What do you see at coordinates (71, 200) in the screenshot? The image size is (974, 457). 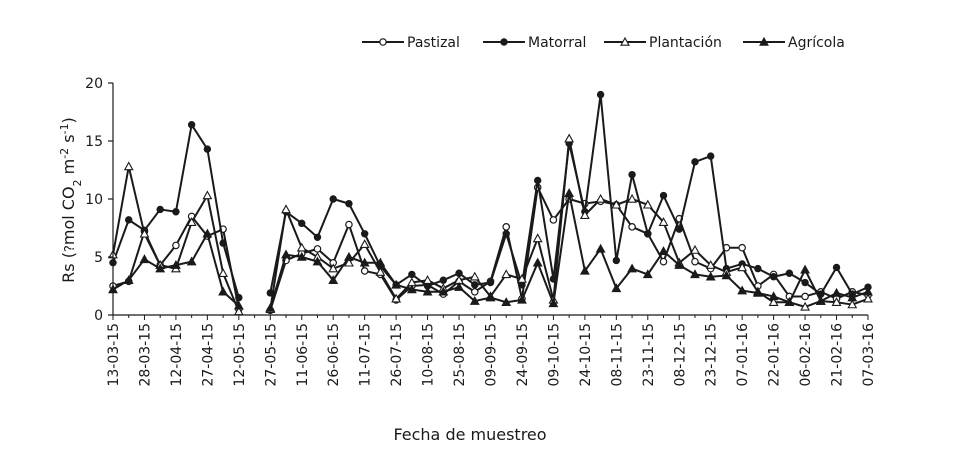 I see `y-axis-title: Rs (?mol CO2 m-2 s-1)` at bounding box center [71, 200].